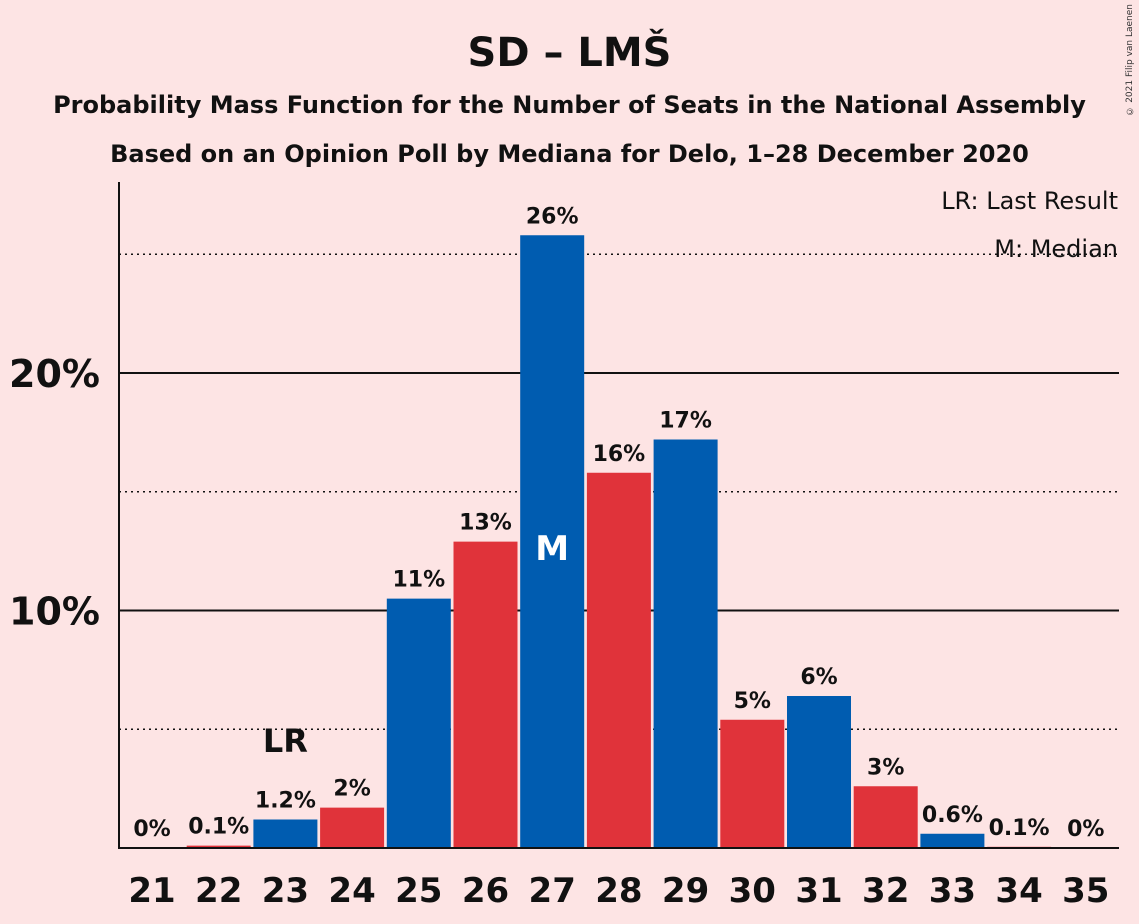 The height and width of the screenshot is (924, 1139). What do you see at coordinates (885, 891) in the screenshot?
I see `x-tick-32: 32` at bounding box center [885, 891].